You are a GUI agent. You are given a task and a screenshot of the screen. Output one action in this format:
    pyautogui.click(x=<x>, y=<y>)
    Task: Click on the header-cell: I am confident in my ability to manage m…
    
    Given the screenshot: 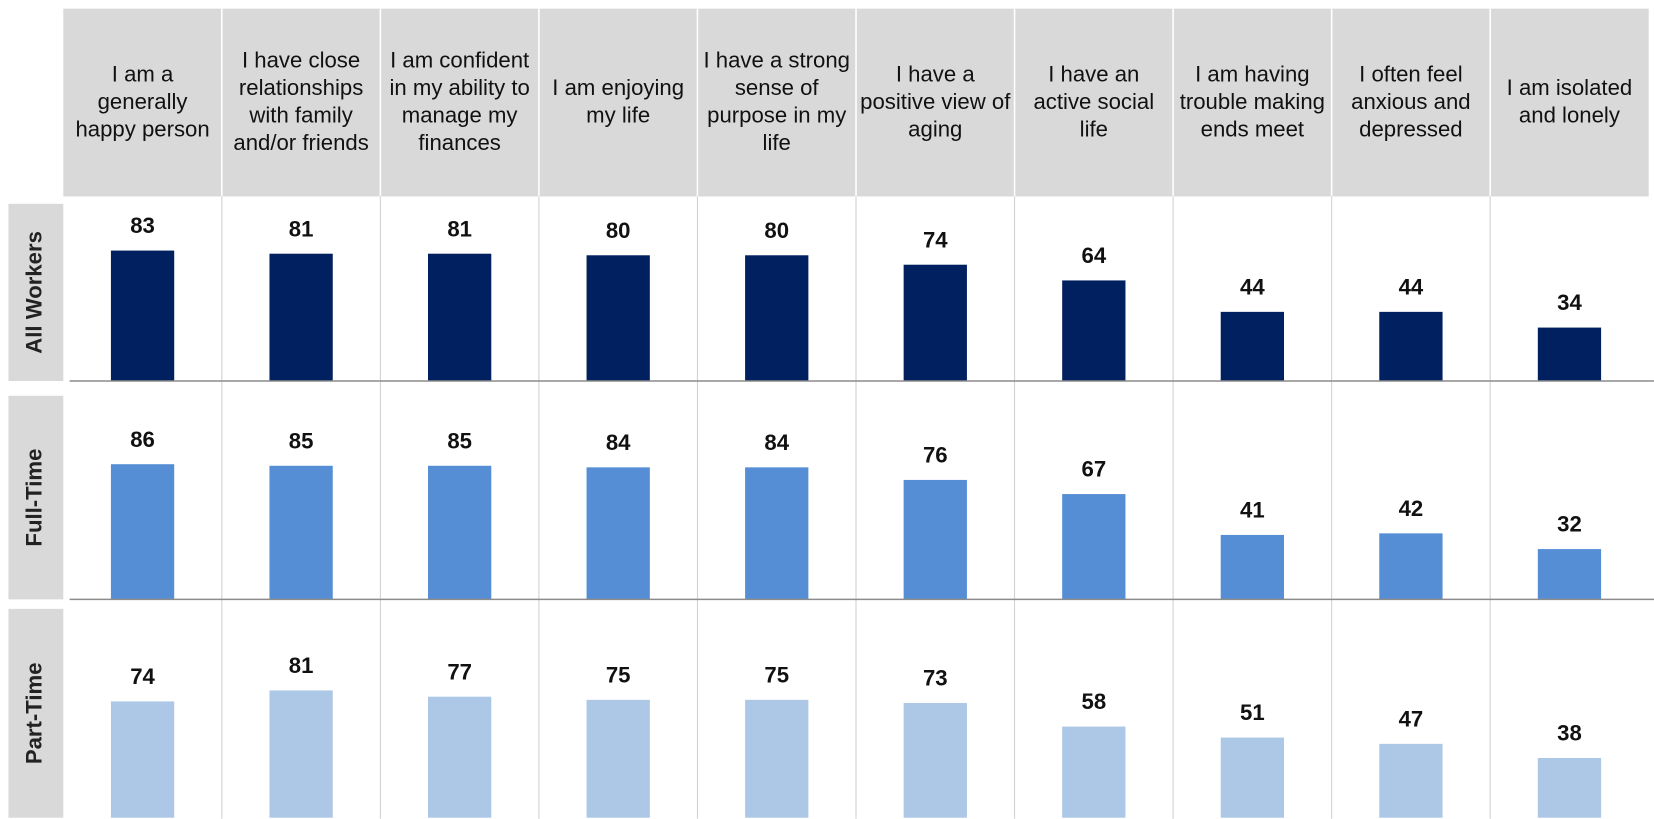 What is the action you would take?
    pyautogui.click(x=459, y=102)
    